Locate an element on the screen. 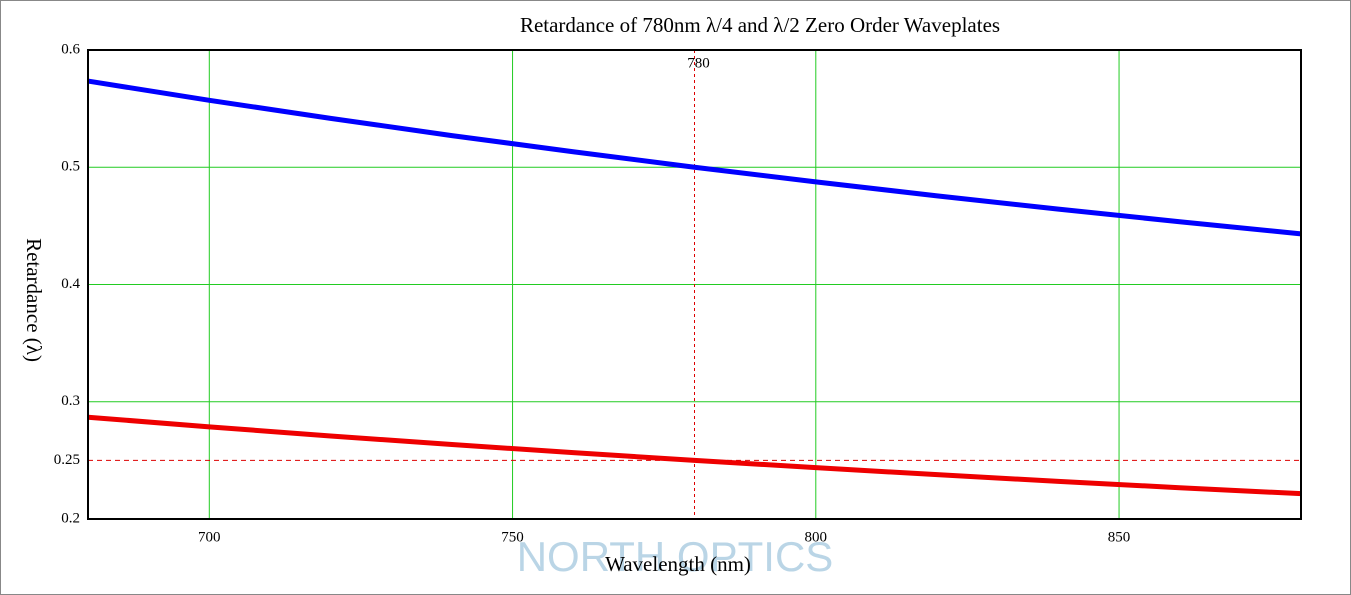 The width and height of the screenshot is (1351, 595). x-axis-label: Wavelength (nm) is located at coordinates (678, 564).